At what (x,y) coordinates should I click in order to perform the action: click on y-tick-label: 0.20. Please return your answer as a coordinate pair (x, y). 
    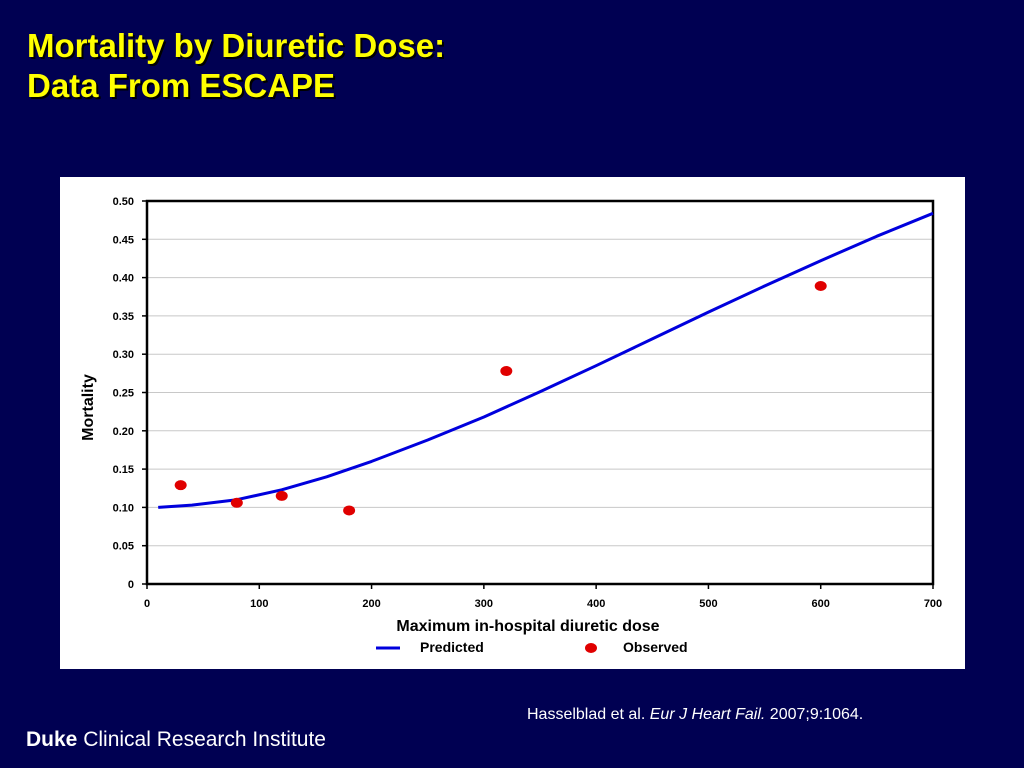
    Looking at the image, I should click on (123, 432).